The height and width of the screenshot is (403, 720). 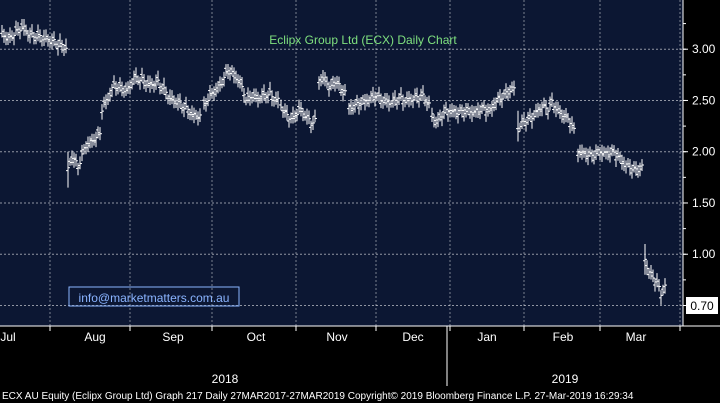 What do you see at coordinates (173, 337) in the screenshot?
I see `x-tick-label: Sep` at bounding box center [173, 337].